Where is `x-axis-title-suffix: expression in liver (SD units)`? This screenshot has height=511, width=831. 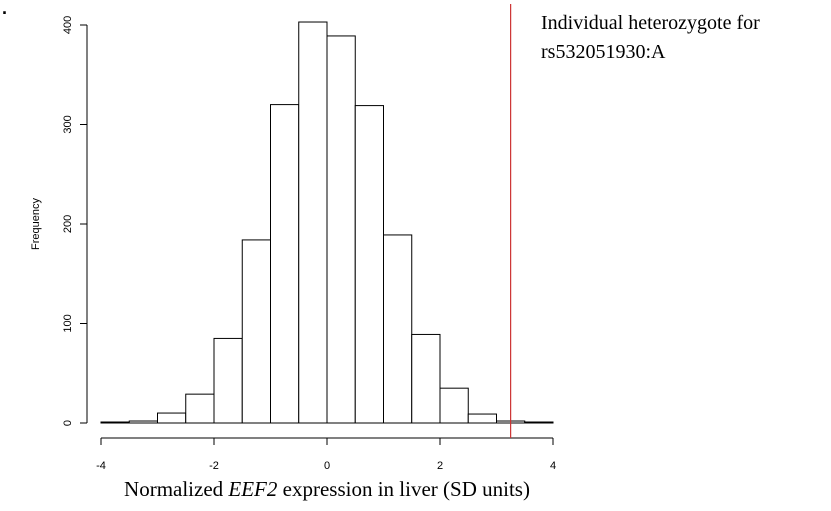 x-axis-title-suffix: expression in liver (SD units) is located at coordinates (403, 489).